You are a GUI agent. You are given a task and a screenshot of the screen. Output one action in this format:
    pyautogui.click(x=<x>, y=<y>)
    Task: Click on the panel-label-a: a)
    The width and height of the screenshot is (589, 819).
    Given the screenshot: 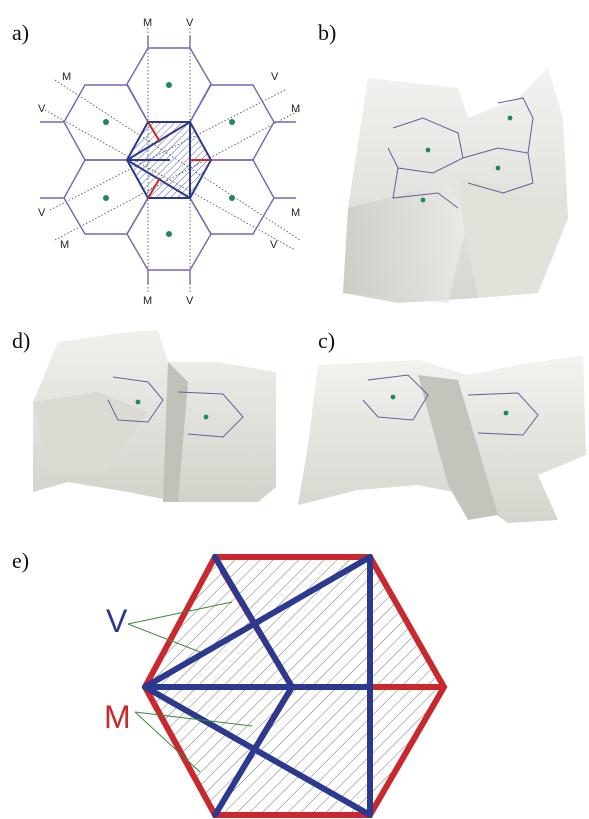 What is the action you would take?
    pyautogui.click(x=21, y=32)
    